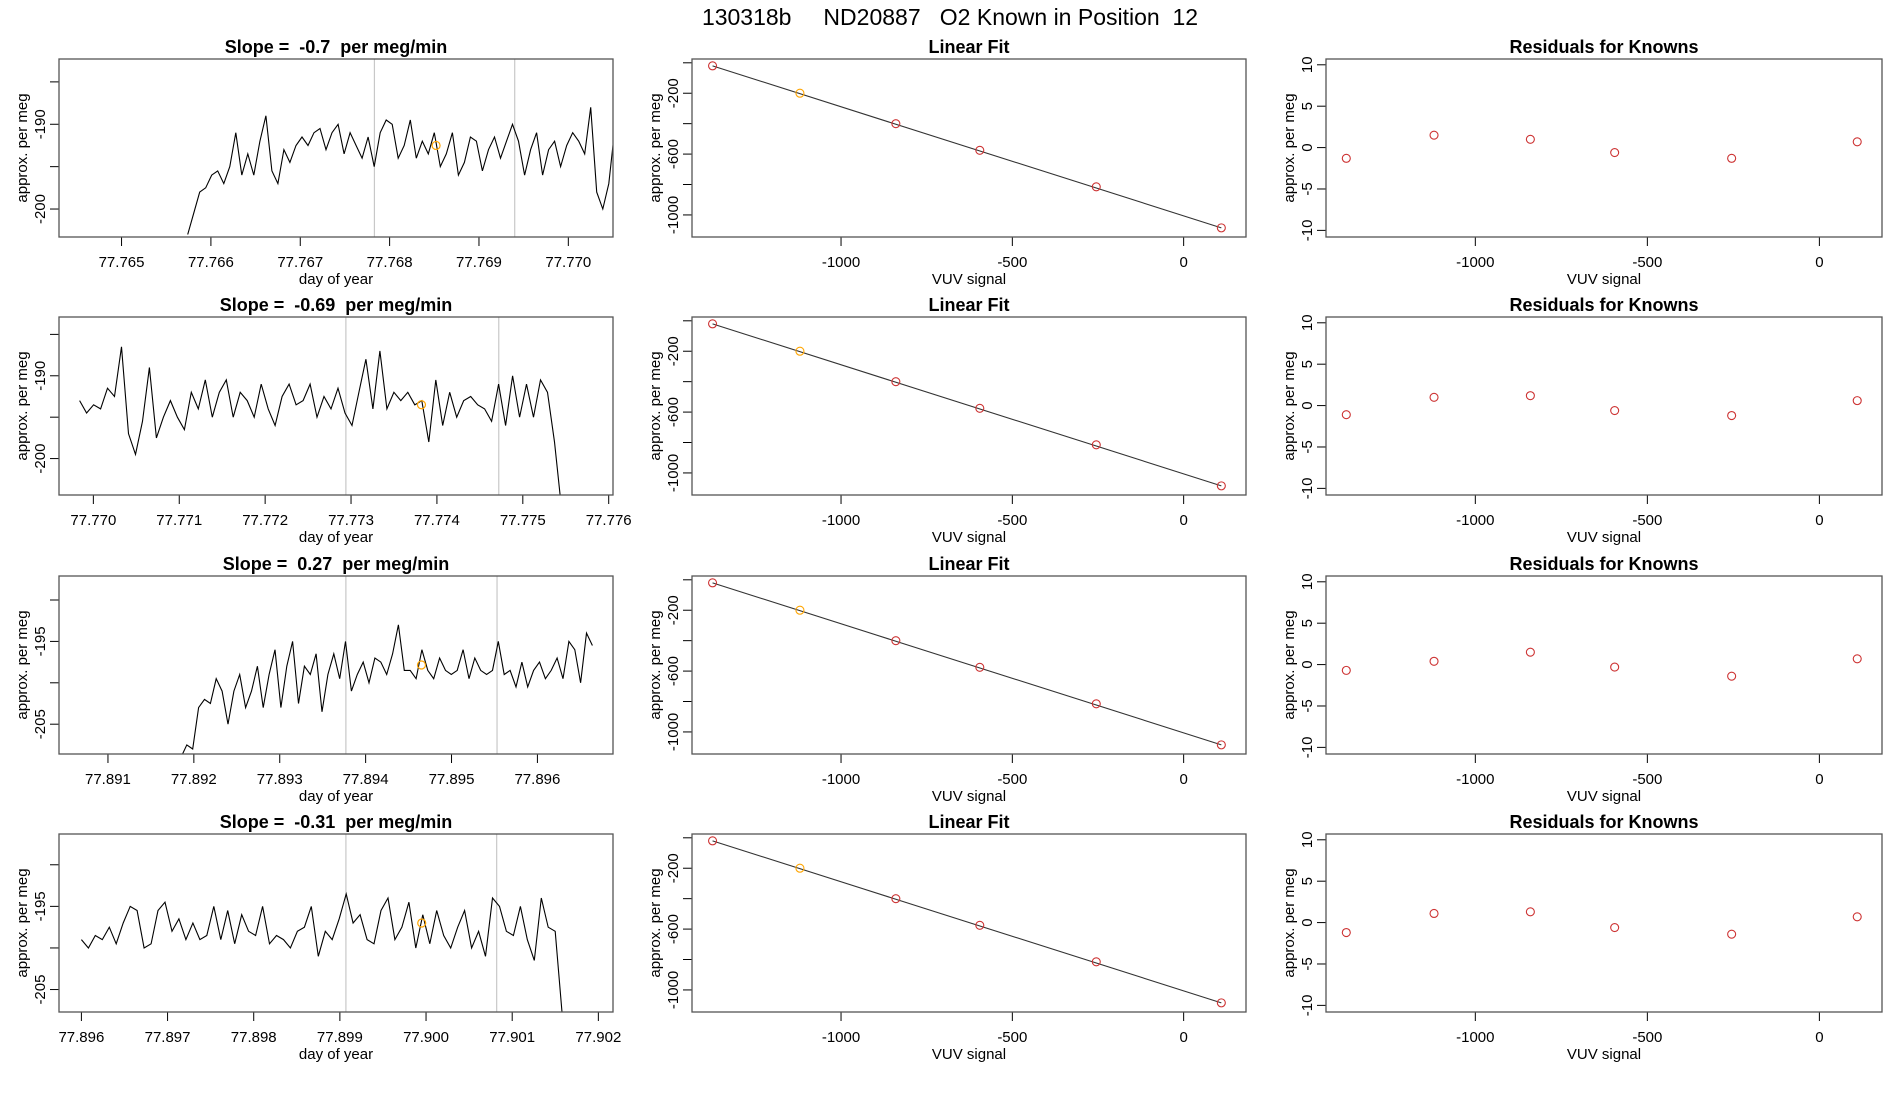 The image size is (1900, 1100). Describe the element at coordinates (523, 520) in the screenshot. I see `x-tick-label: 77.775` at that location.